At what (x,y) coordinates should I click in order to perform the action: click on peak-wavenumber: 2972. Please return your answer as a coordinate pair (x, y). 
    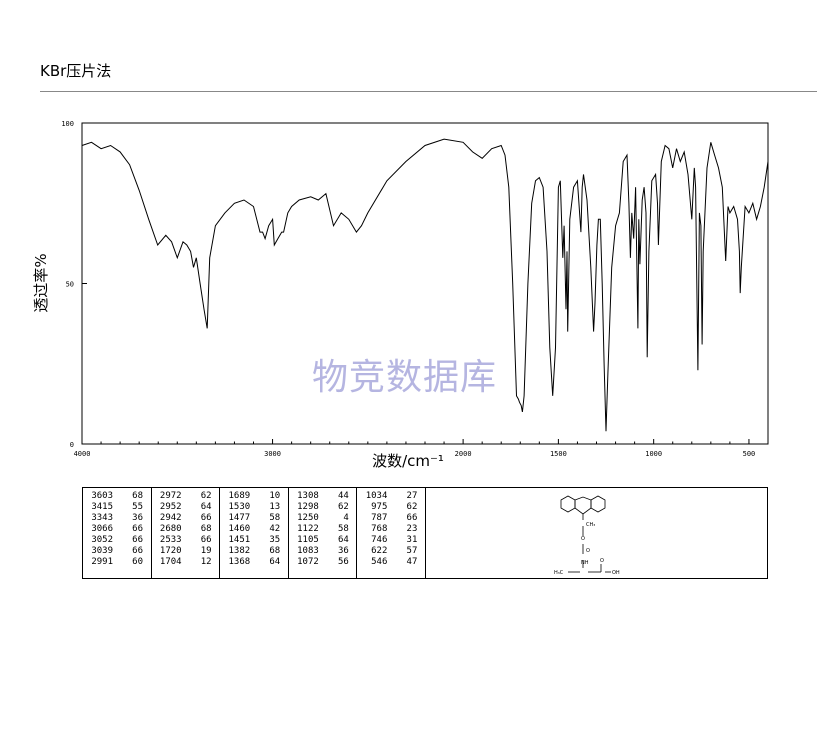
    Looking at the image, I should click on (170, 496).